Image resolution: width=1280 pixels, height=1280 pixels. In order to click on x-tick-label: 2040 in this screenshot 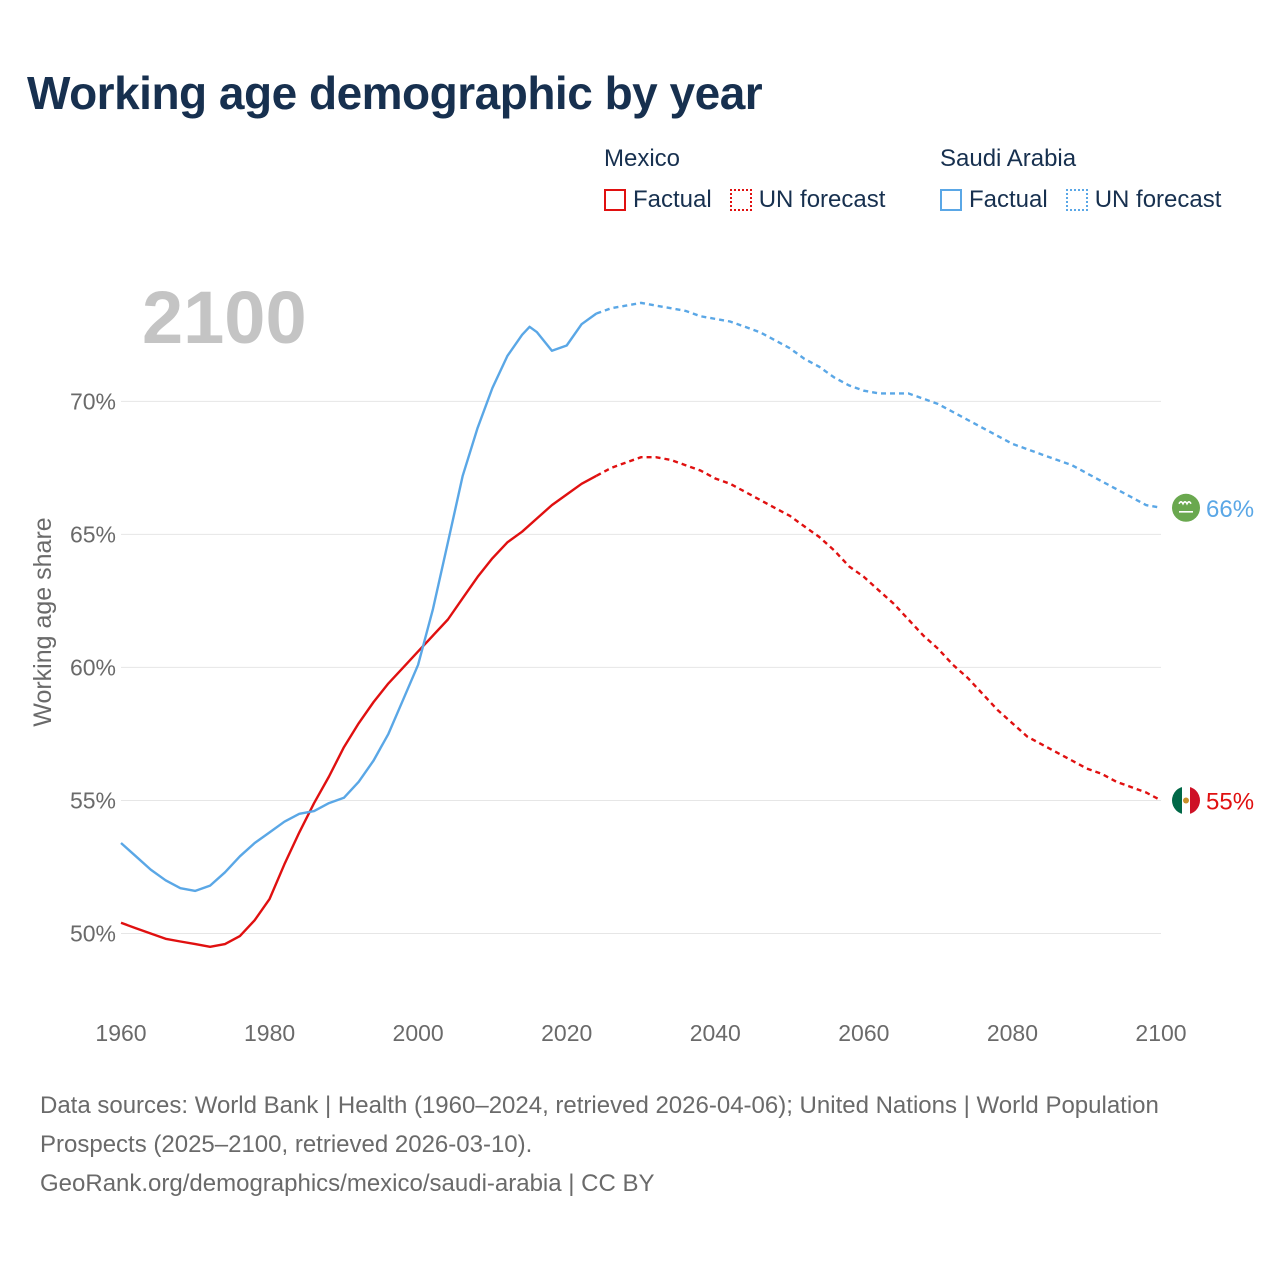, I will do `click(715, 1033)`.